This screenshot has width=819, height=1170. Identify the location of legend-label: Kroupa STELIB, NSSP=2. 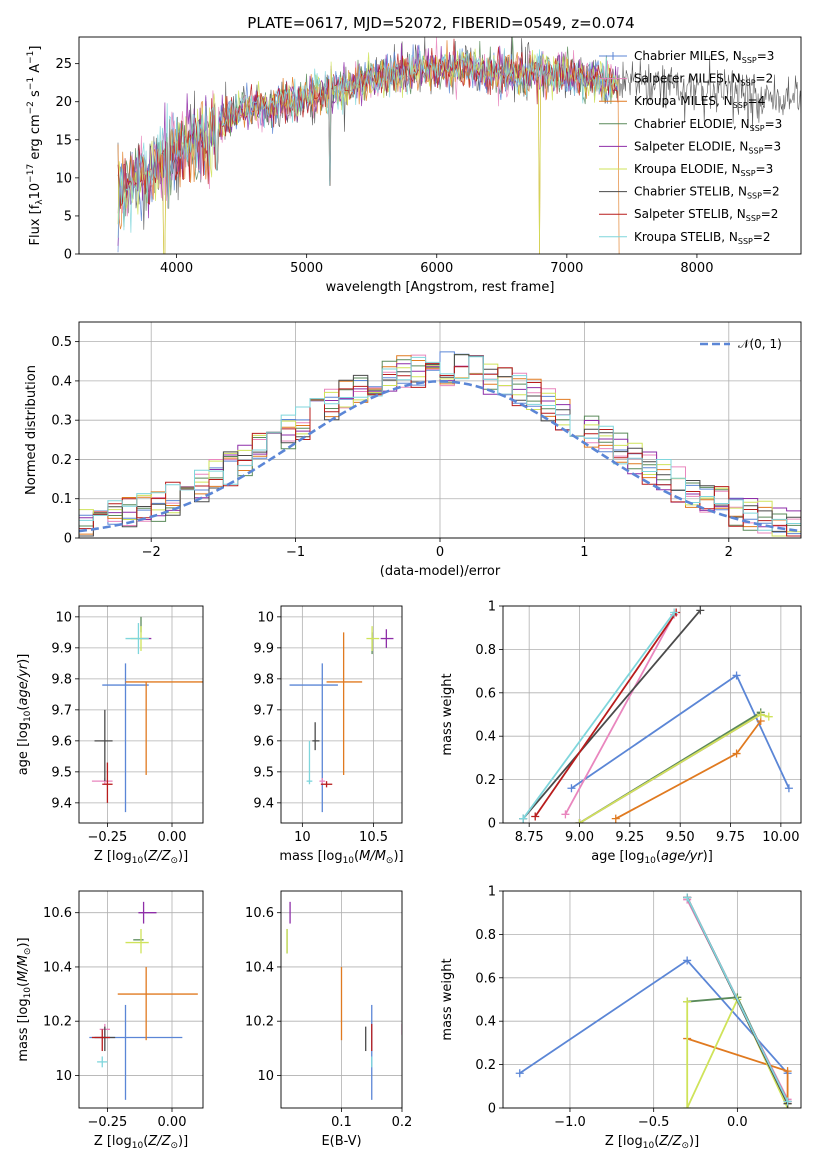
(702, 238).